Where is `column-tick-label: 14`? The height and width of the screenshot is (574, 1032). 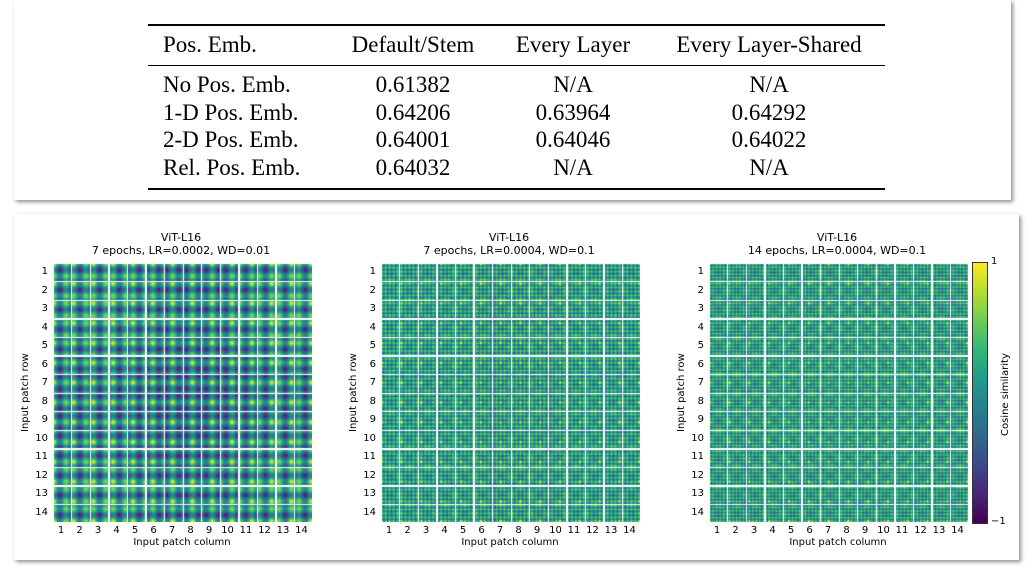
column-tick-label: 14 is located at coordinates (629, 530).